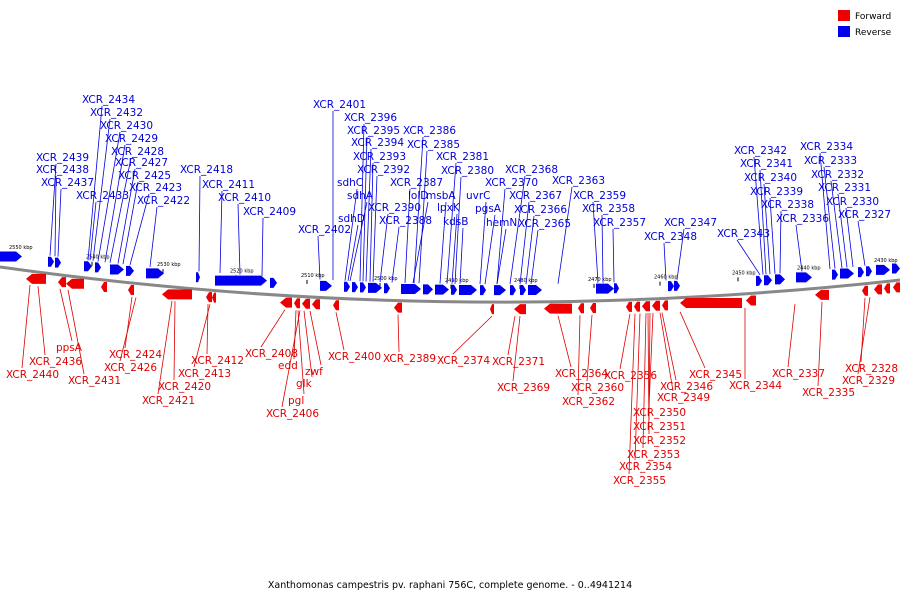 This screenshot has width=900, height=600. I want to click on reverse-gene-label: XCR_2334, so click(826, 147).